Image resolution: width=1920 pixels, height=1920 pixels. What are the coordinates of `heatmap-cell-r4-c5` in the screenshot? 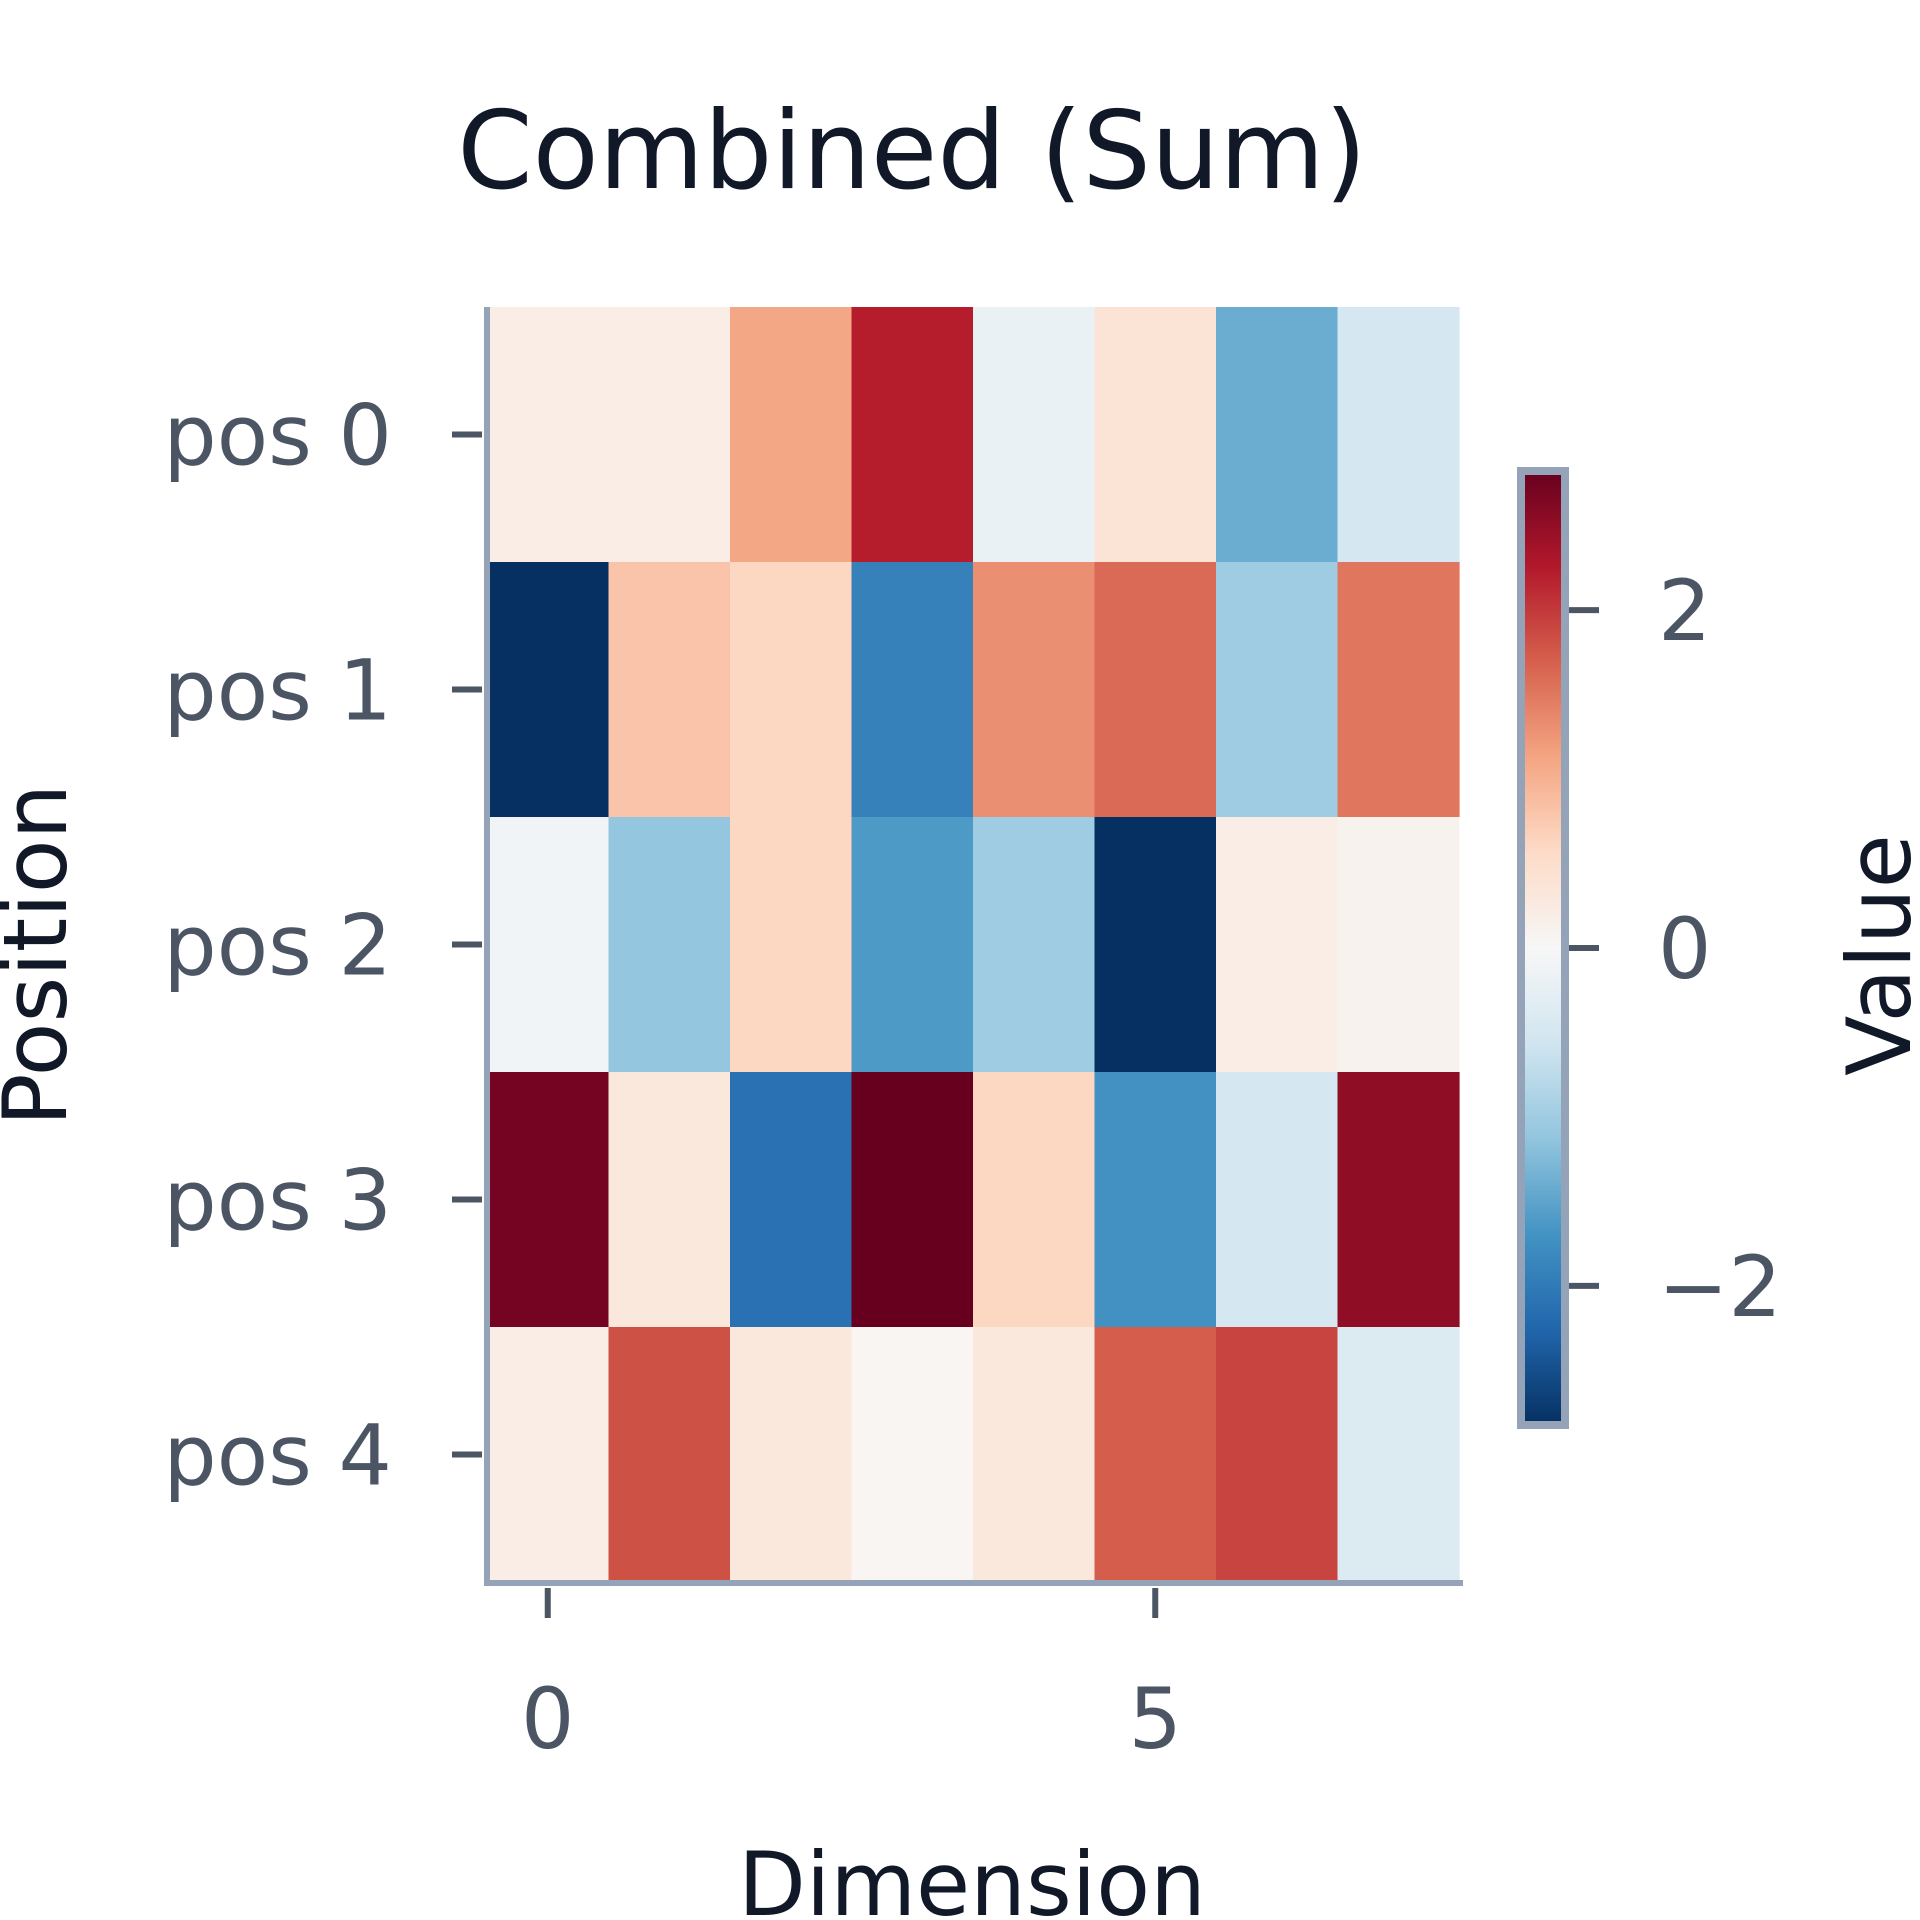 It's located at (1155, 1455).